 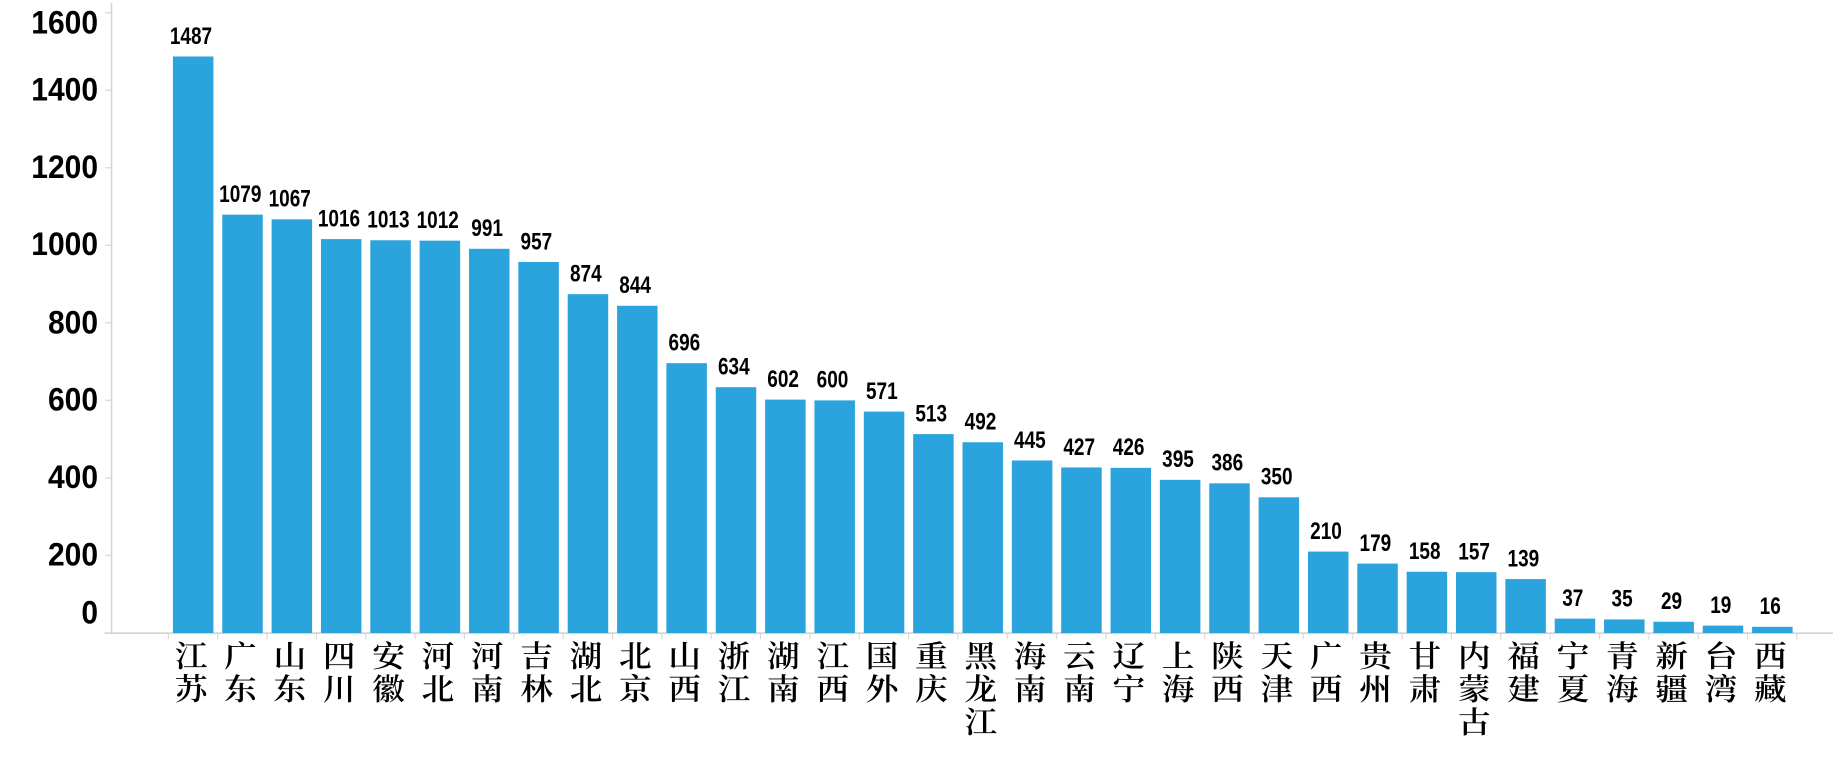 I want to click on svg-text: 29, so click(x=1671, y=601).